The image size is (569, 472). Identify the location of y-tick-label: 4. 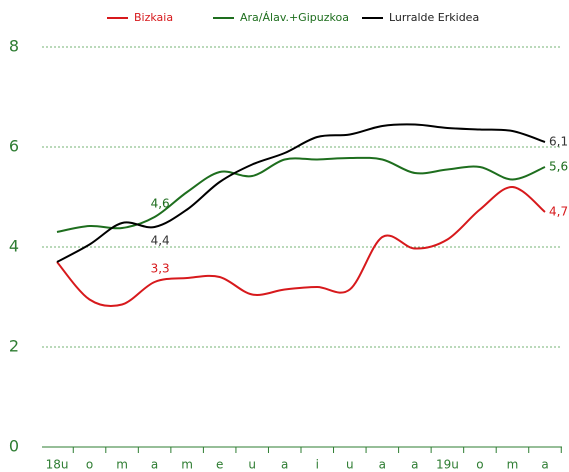
(14, 246).